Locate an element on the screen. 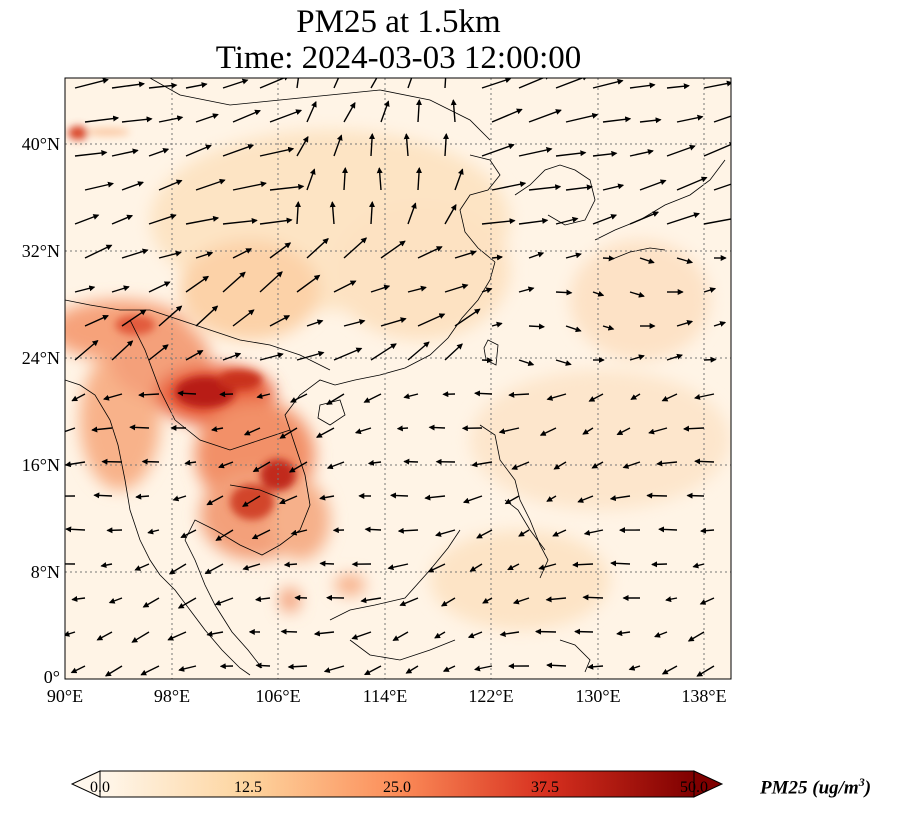 The image size is (905, 836). lat-tick-16n: 16°N is located at coordinates (40, 465).